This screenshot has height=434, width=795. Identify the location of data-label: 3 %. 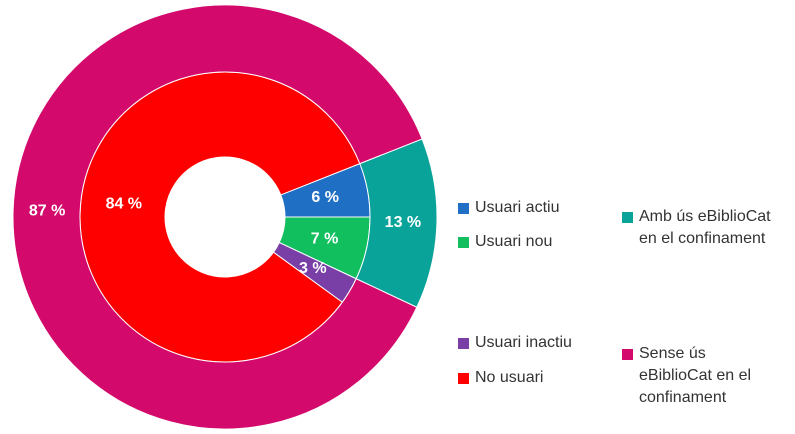
(313, 268).